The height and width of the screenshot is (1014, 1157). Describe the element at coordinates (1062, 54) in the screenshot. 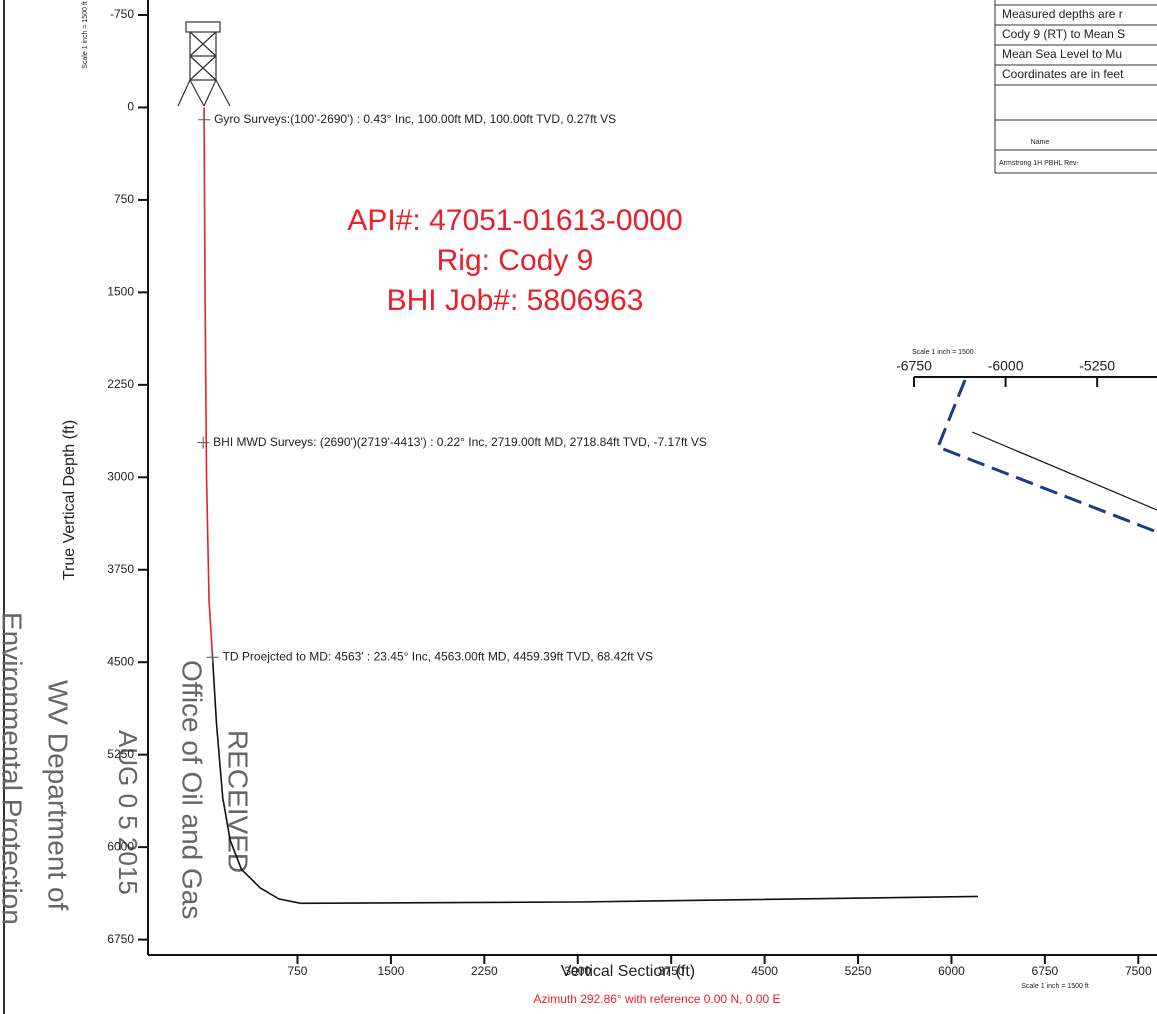

I see `info-row: Mean Sea Level to Mu` at that location.